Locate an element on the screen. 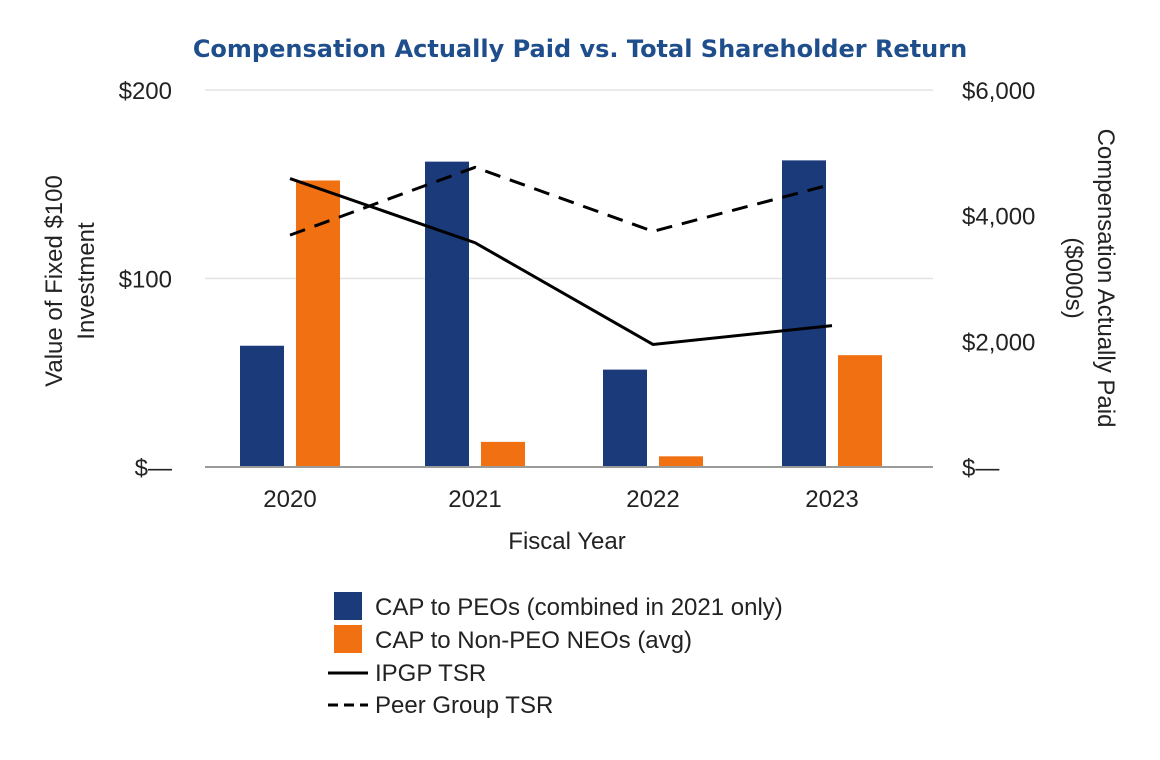  bar-cap-neo-2020 is located at coordinates (318, 324).